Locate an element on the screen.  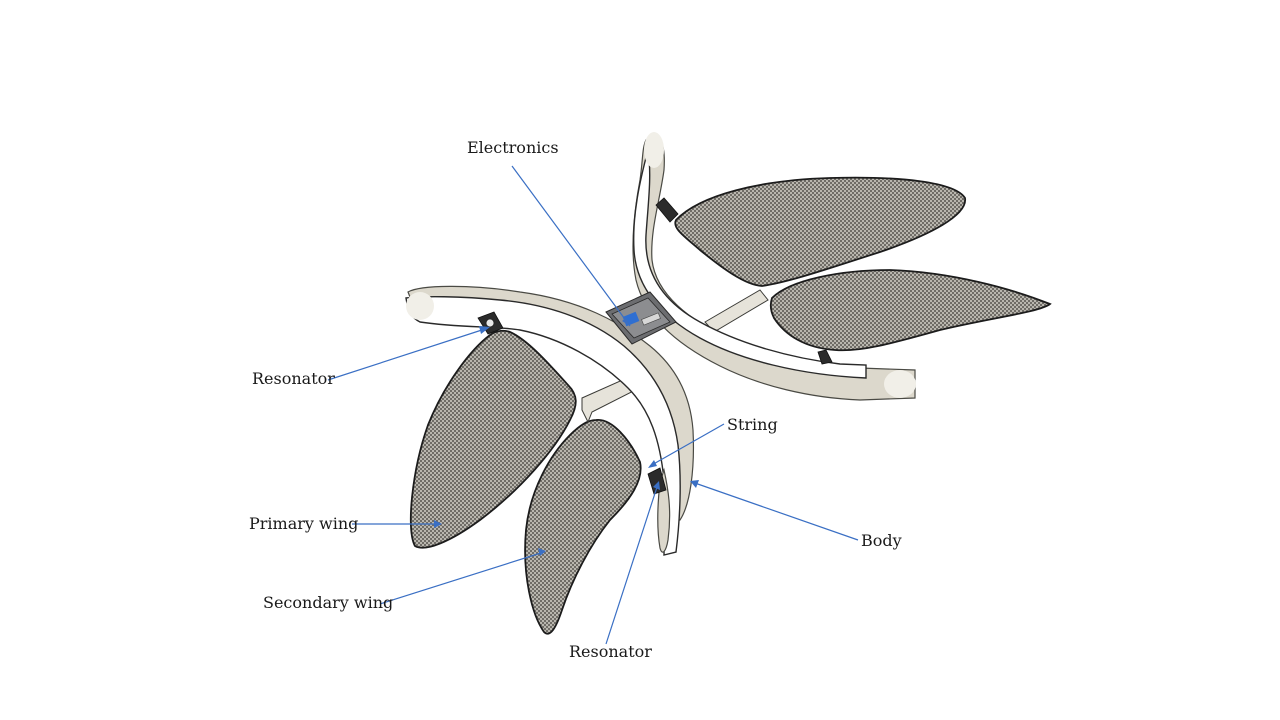
resonator-bottom-arrowhead is located at coordinates (656, 485).